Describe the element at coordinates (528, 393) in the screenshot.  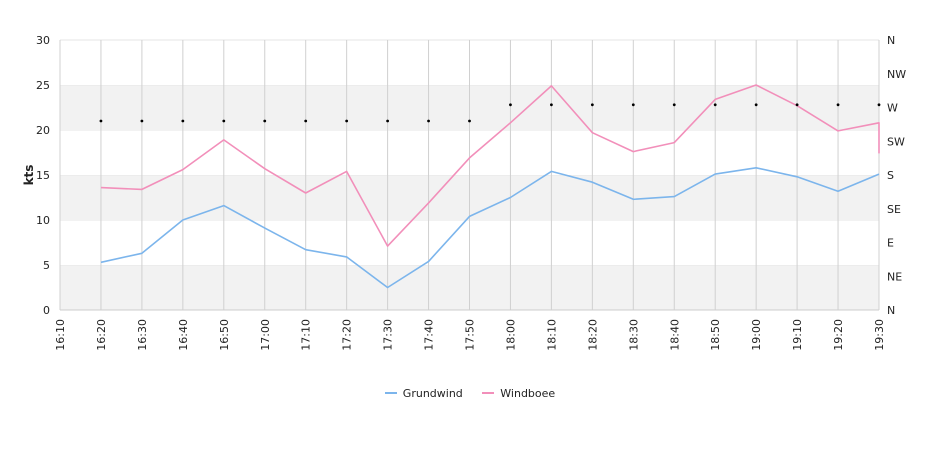
I see `legend-label-windboee: Windboee` at that location.